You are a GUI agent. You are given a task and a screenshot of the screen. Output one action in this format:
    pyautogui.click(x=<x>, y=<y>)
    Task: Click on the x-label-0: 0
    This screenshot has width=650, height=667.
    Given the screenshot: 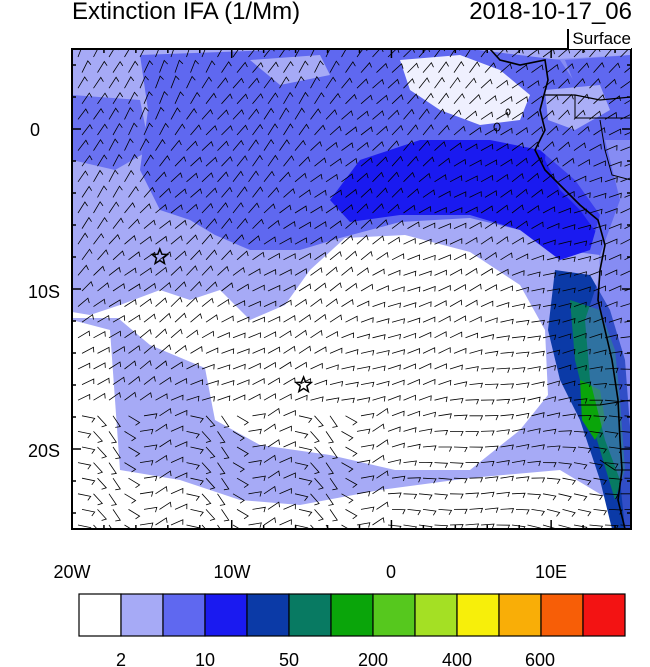 What is the action you would take?
    pyautogui.click(x=391, y=572)
    